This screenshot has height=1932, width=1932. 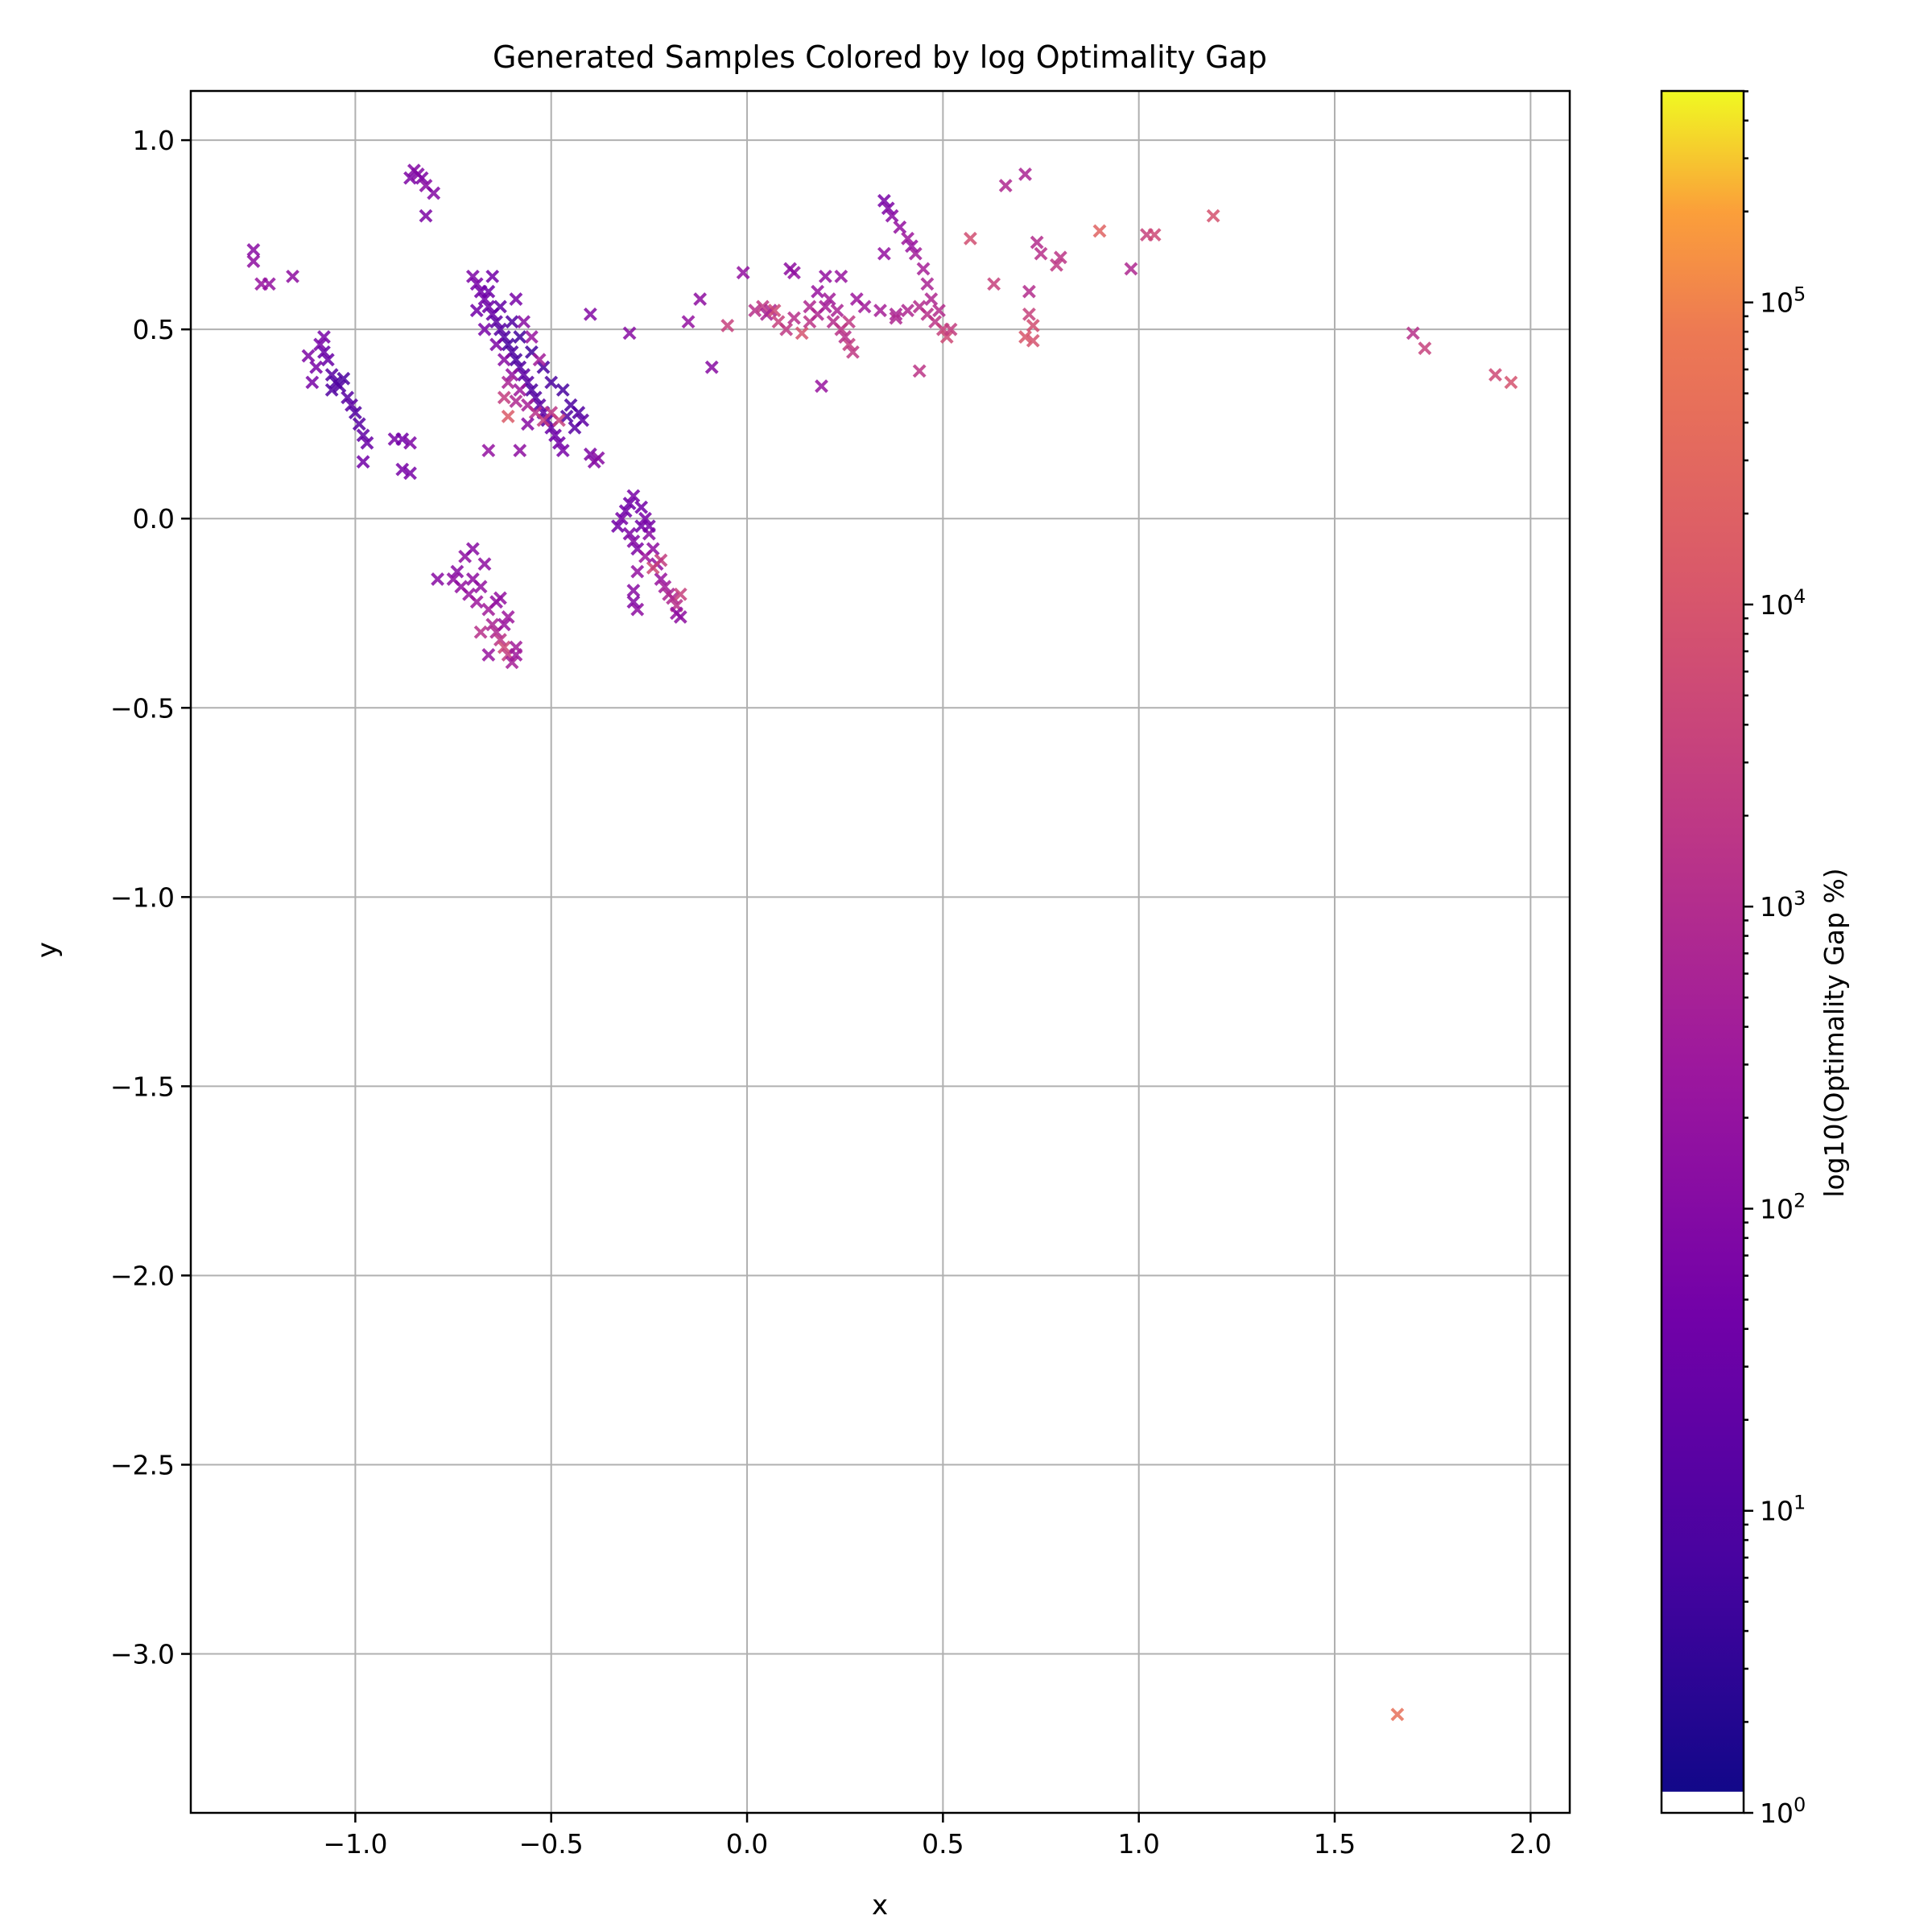 What do you see at coordinates (1702, 951) in the screenshot?
I see `colorbar-frame` at bounding box center [1702, 951].